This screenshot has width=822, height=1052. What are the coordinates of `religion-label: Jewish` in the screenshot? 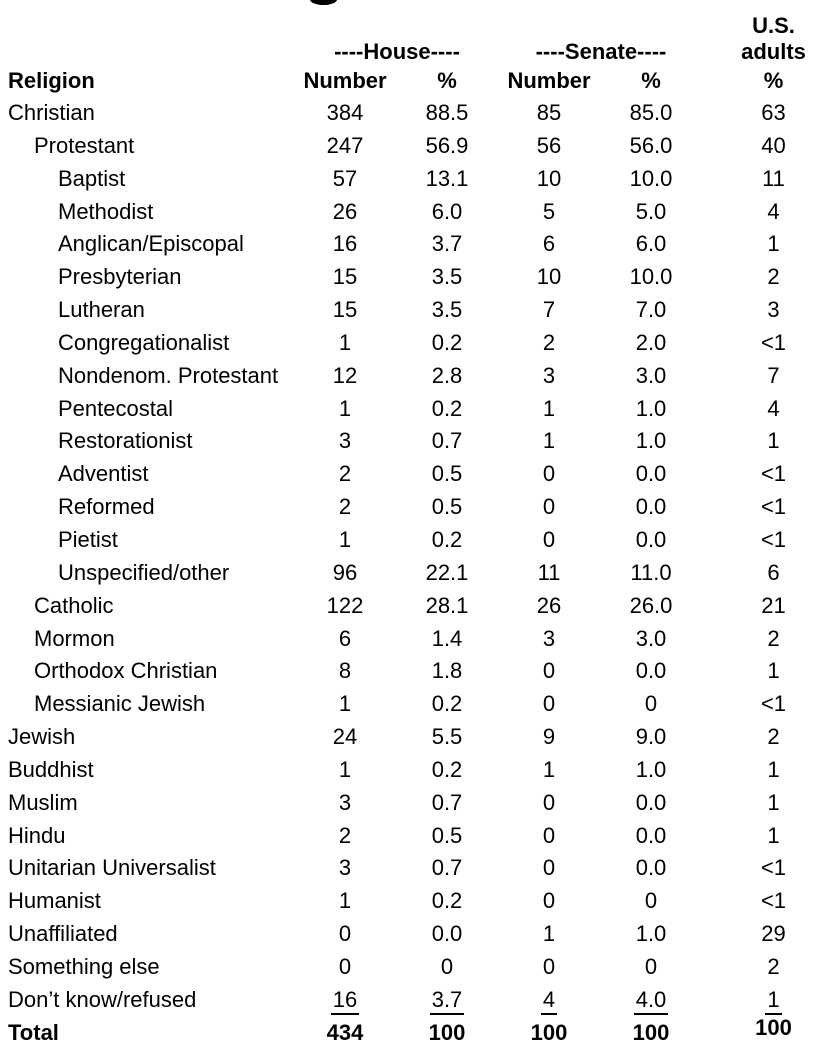 It's located at (42, 737).